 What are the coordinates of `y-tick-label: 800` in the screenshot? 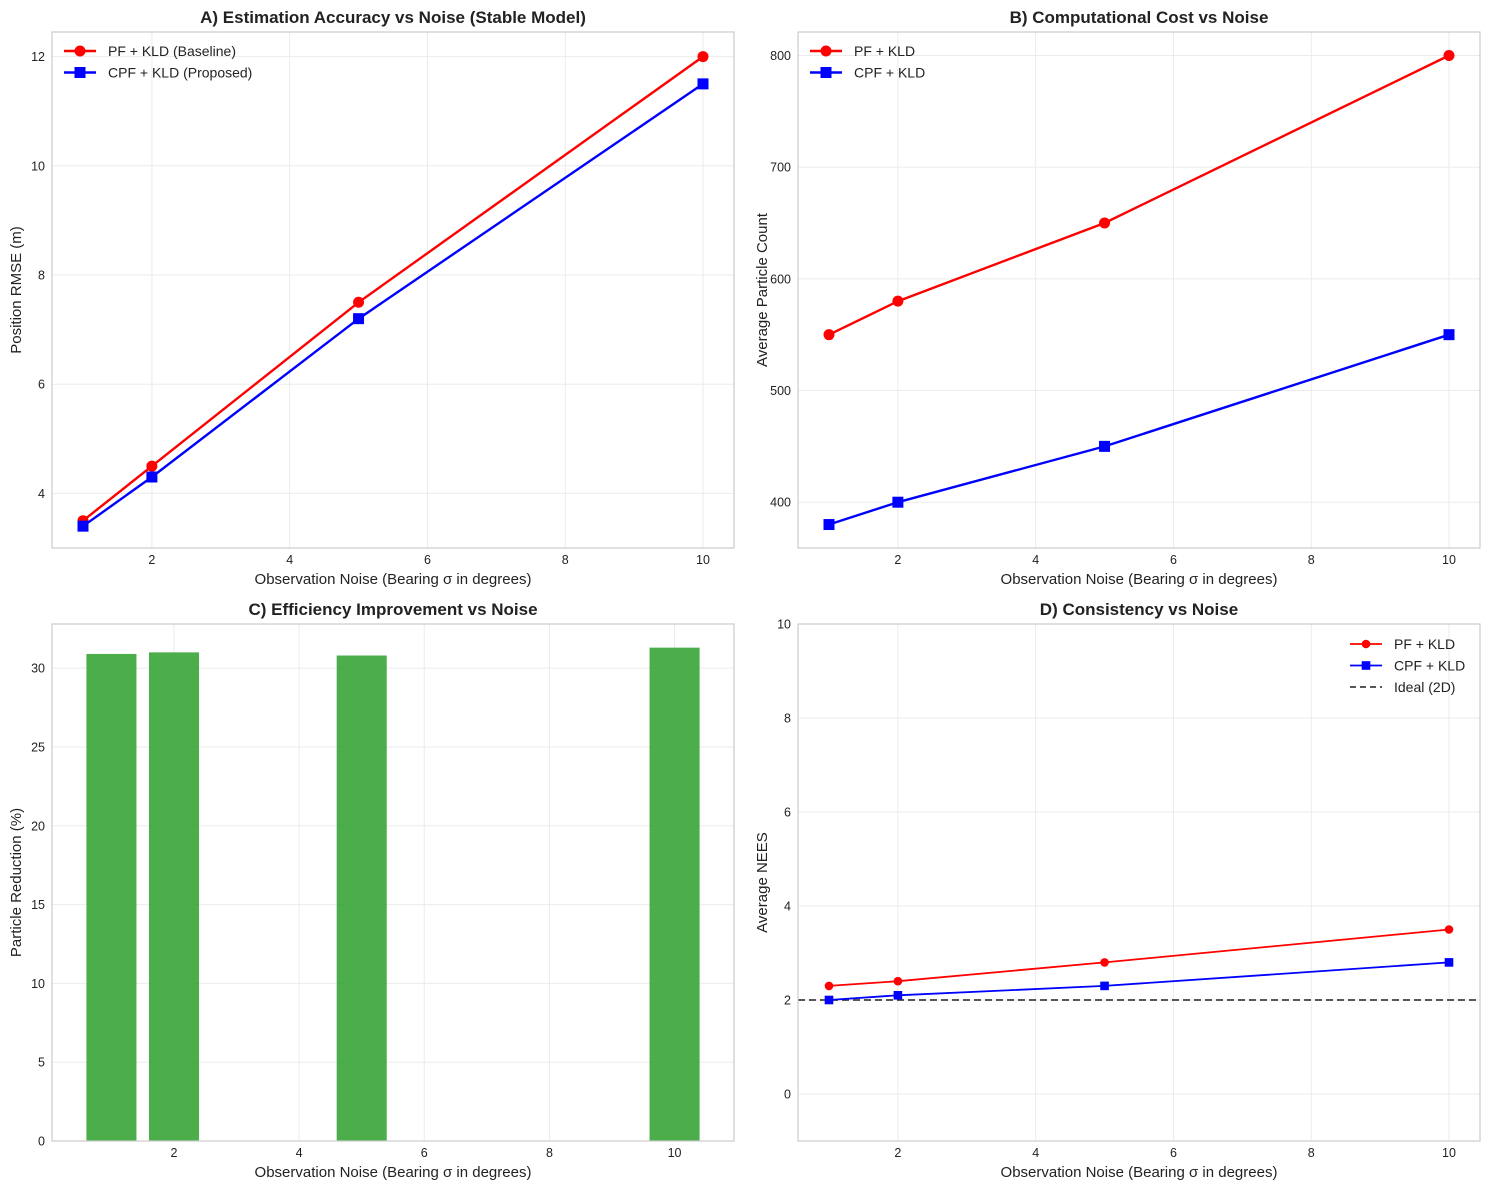 It's located at (780, 56).